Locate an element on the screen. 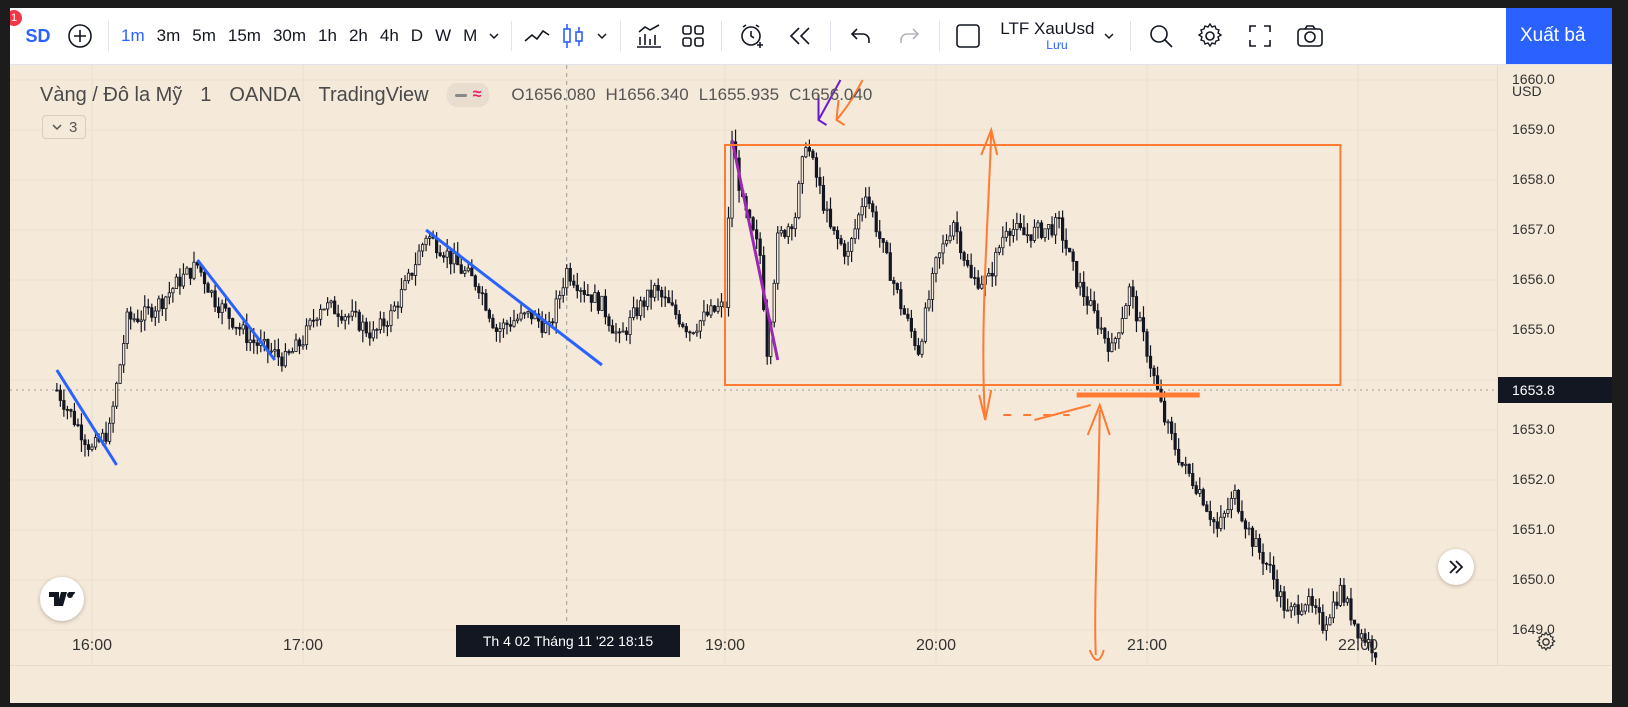 Image resolution: width=1628 pixels, height=707 pixels. replay-rewind-icon is located at coordinates (800, 36).